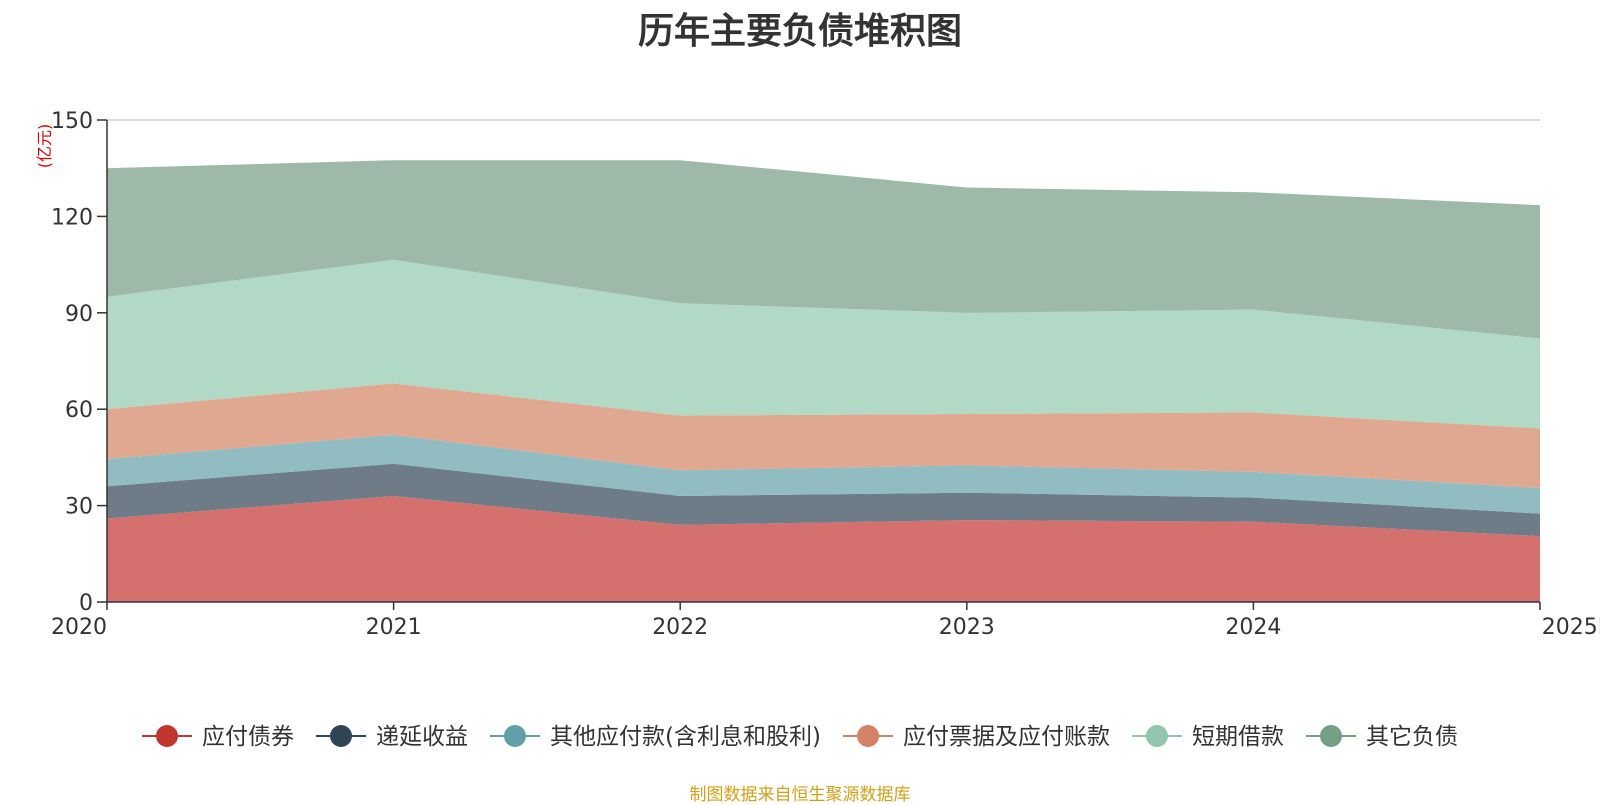 The image size is (1600, 805). Describe the element at coordinates (800, 795) in the screenshot. I see `data-source-note: 制图数据来自恒生聚源数据库` at that location.